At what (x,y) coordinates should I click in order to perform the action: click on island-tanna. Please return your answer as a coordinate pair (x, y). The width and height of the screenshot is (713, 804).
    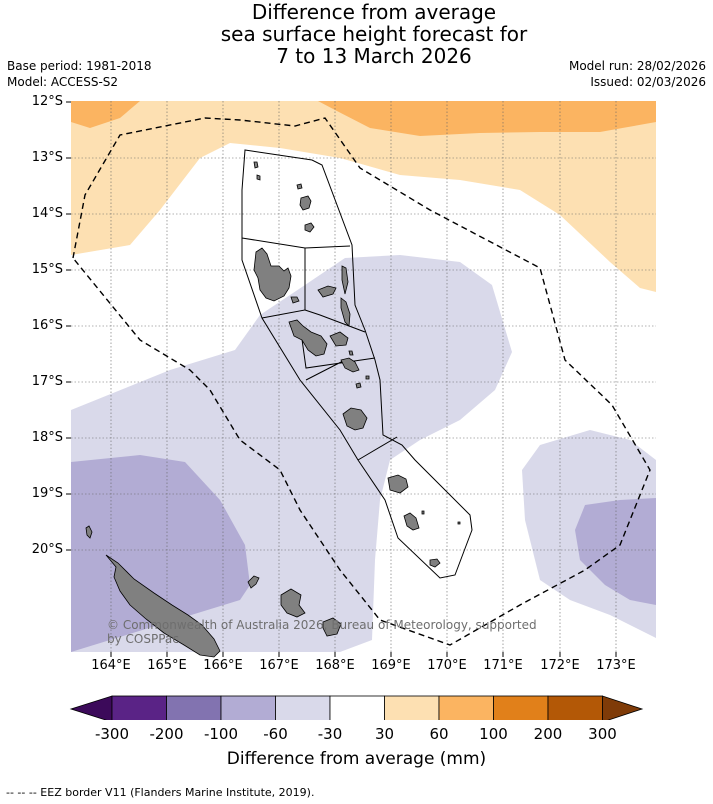
    Looking at the image, I should click on (411, 521).